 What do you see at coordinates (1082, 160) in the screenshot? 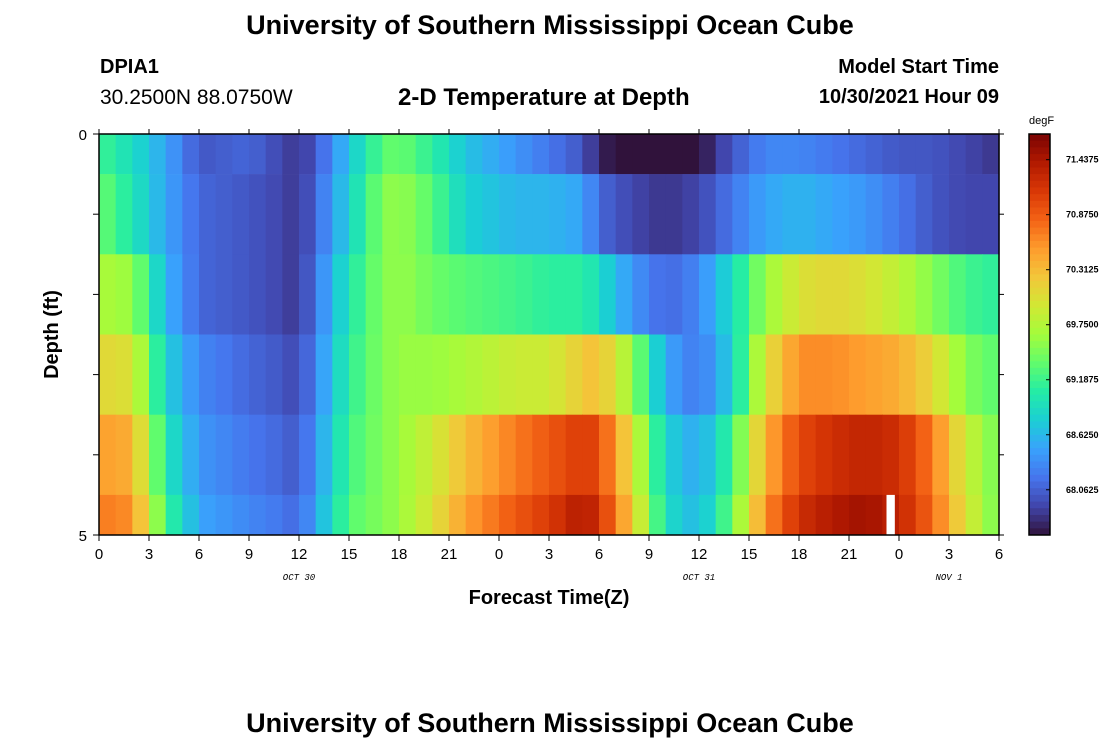
I see `colorbar-label: 71.4375` at bounding box center [1082, 160].